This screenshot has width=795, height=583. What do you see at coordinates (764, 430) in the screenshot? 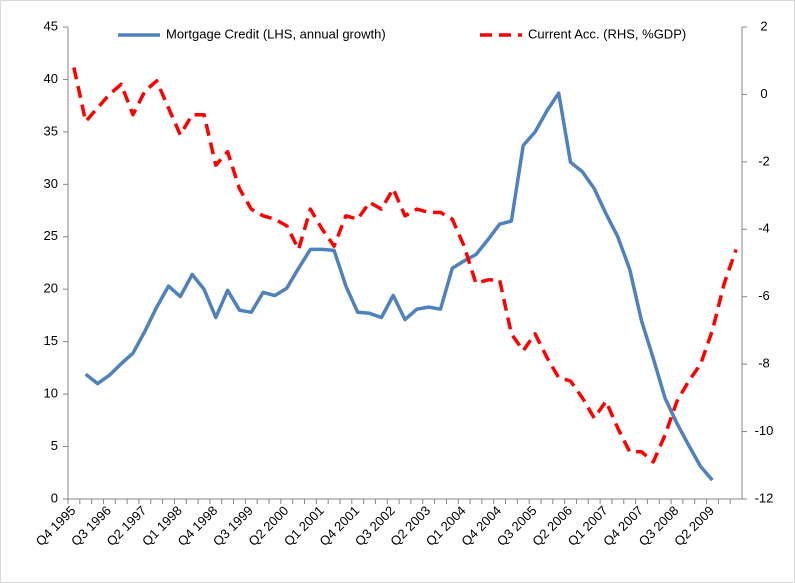
I see `y2-tick-label: -10` at bounding box center [764, 430].